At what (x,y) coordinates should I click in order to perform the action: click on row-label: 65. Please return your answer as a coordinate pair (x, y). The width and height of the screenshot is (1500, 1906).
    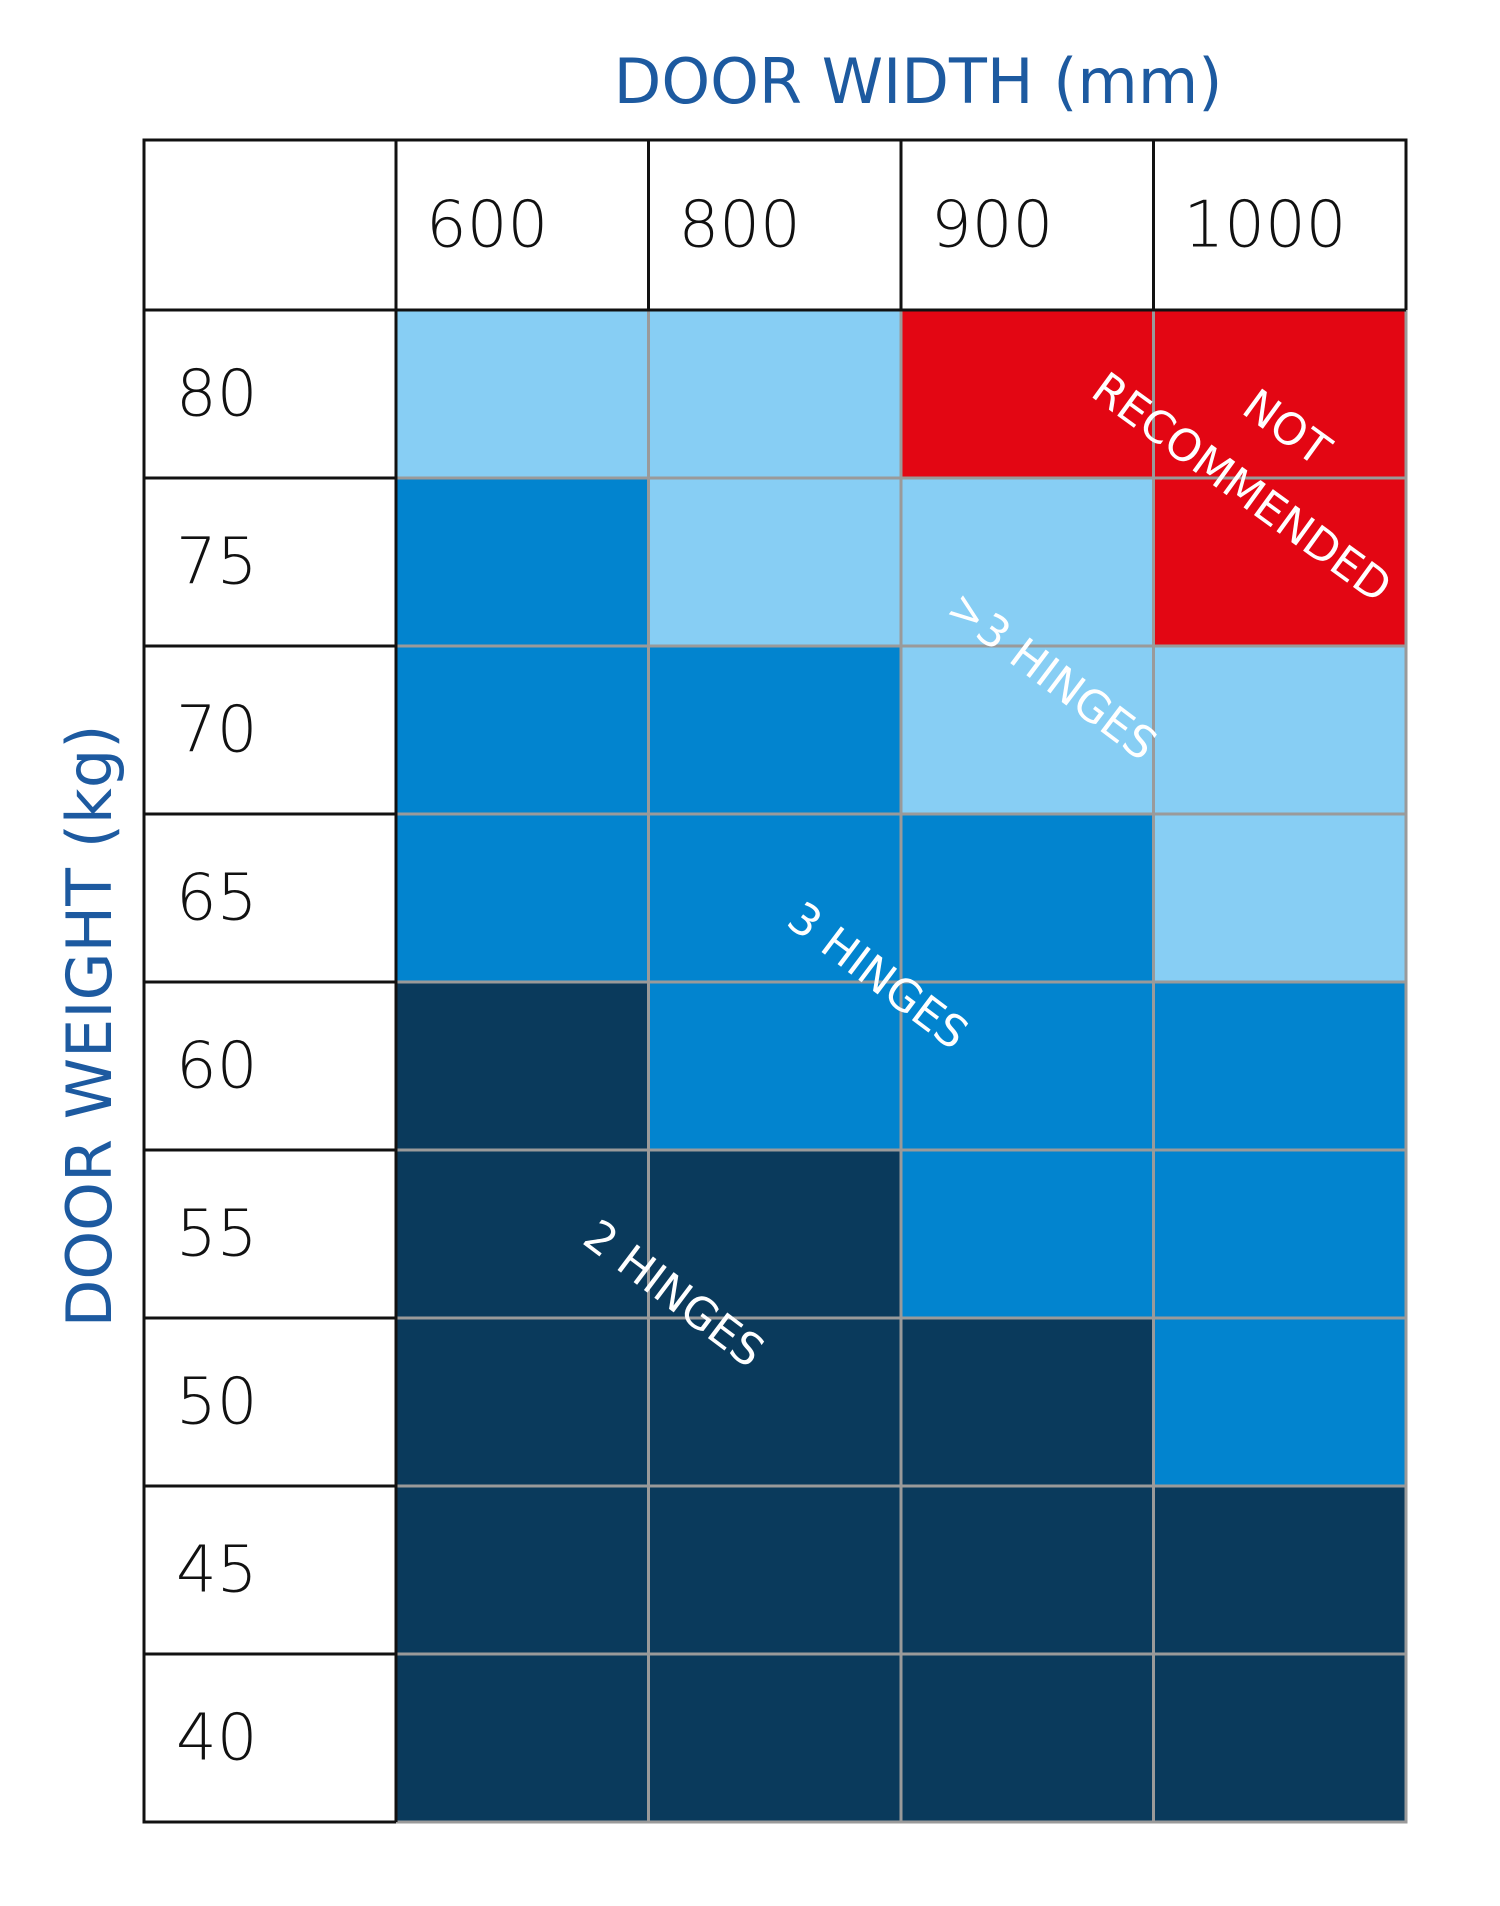
    Looking at the image, I should click on (216, 899).